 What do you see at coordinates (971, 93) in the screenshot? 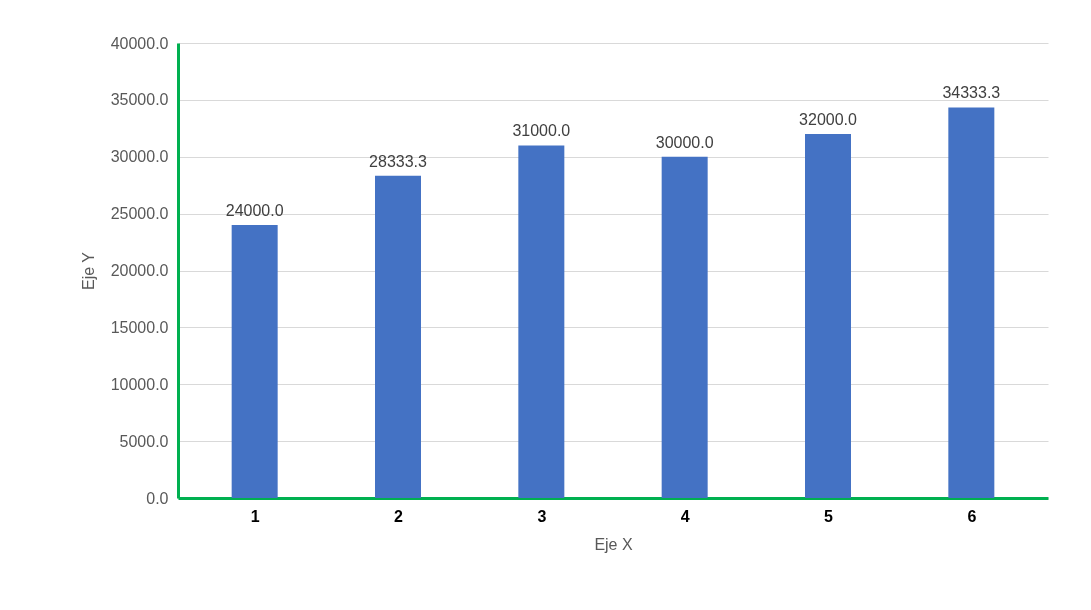
I see `data-label: 34333.3` at bounding box center [971, 93].